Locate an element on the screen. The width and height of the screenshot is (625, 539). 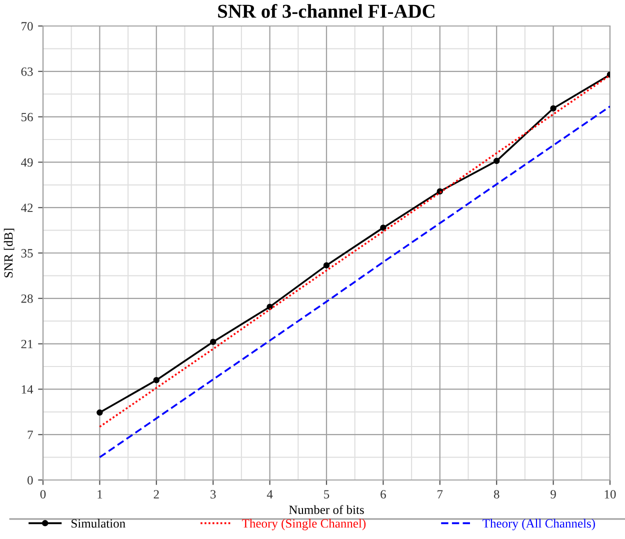
x-tick-label: 8 is located at coordinates (497, 494).